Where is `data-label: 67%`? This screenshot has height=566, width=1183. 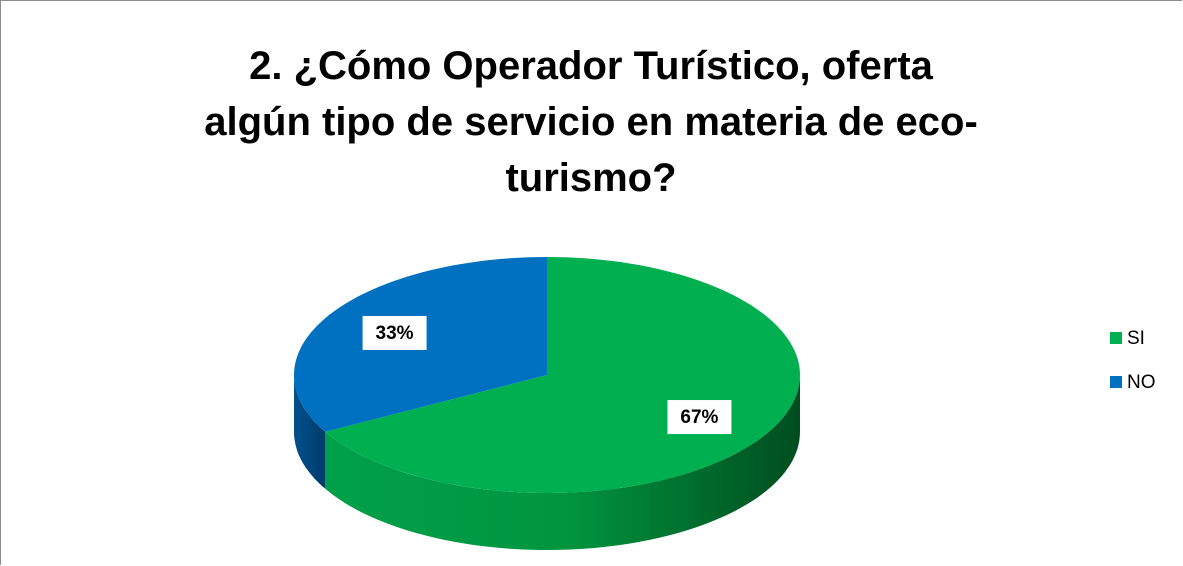
data-label: 67% is located at coordinates (699, 417).